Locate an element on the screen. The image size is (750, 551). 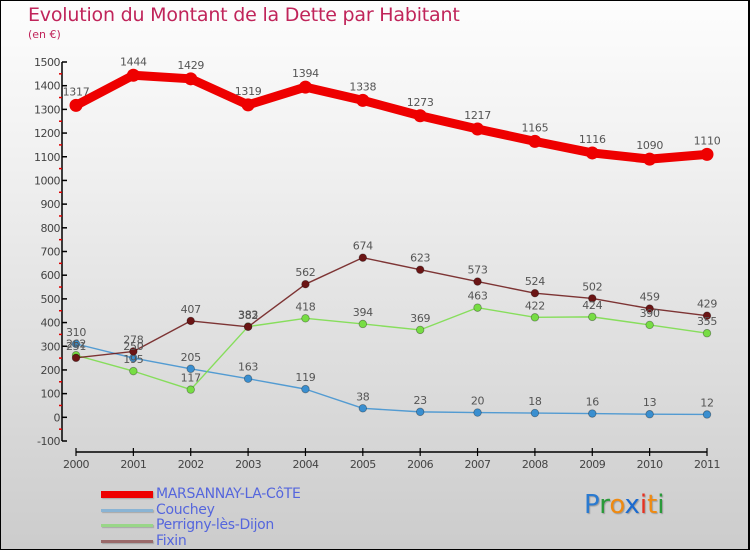
data-label: 1444 is located at coordinates (133, 61).